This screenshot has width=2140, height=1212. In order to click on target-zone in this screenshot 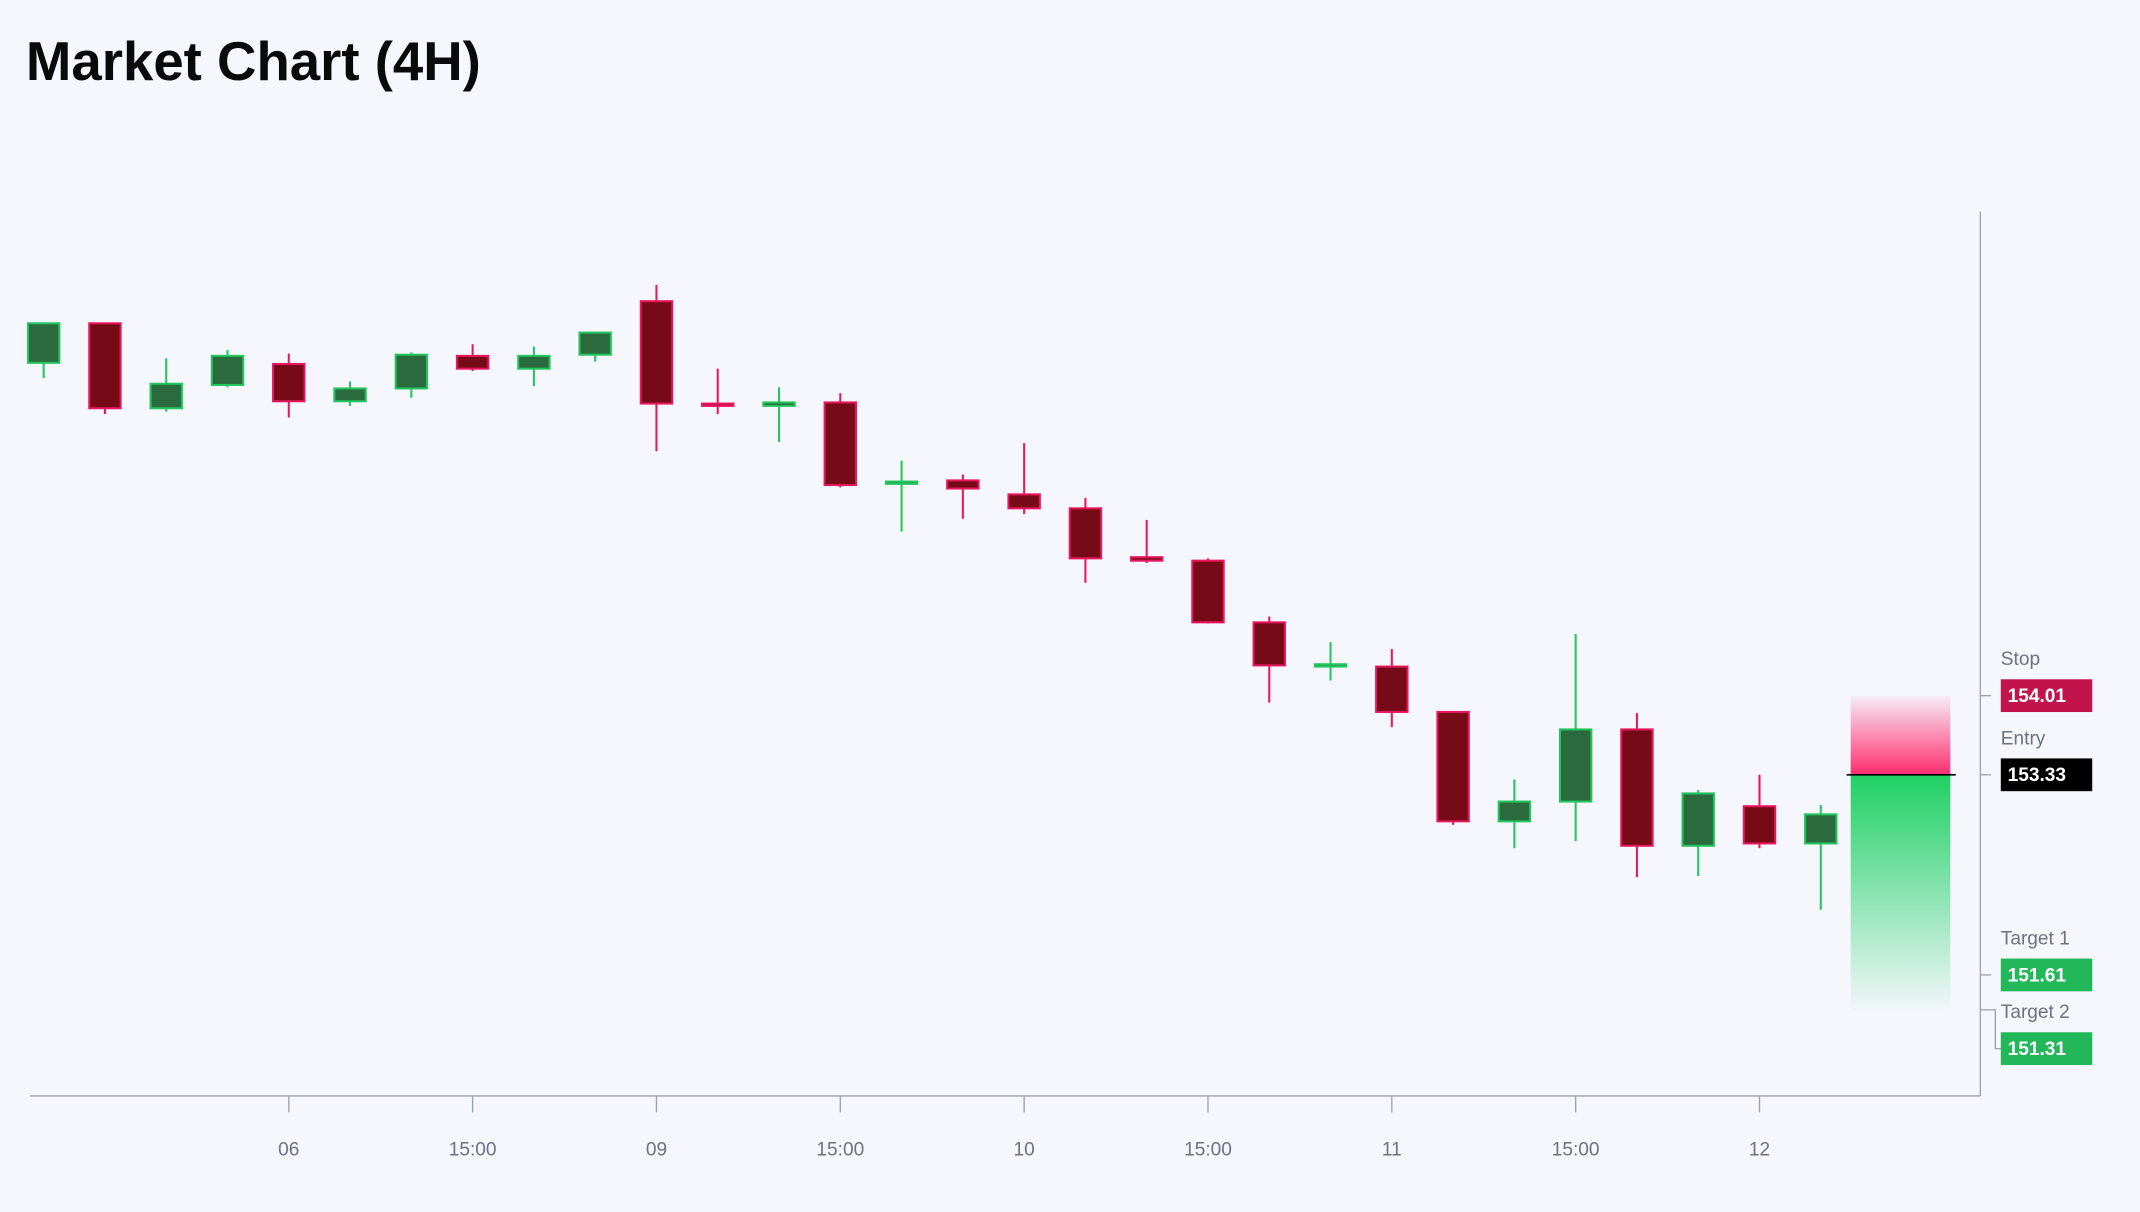, I will do `click(1900, 892)`.